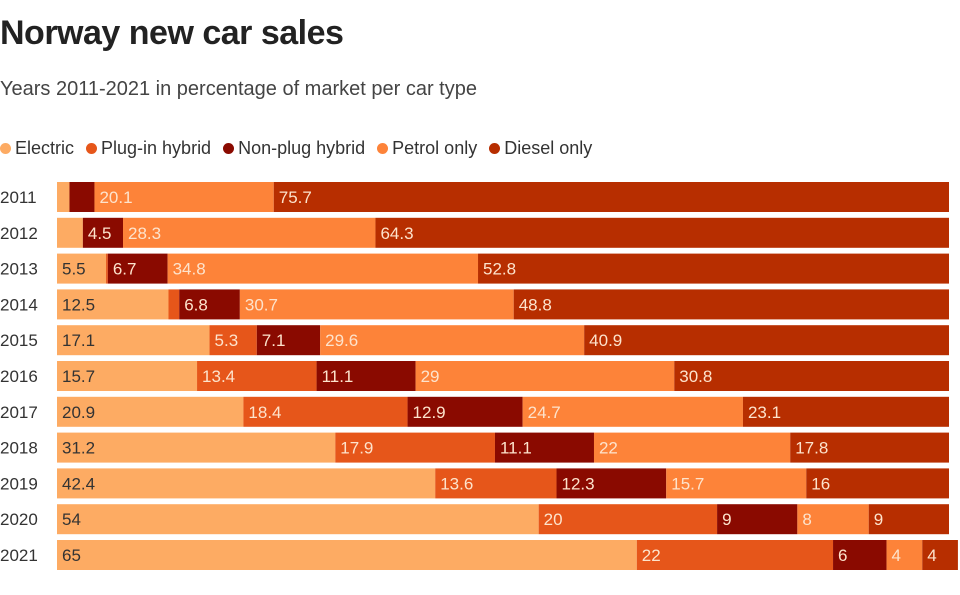 This screenshot has height=595, width=960. I want to click on data-label: 28.3, so click(144, 233).